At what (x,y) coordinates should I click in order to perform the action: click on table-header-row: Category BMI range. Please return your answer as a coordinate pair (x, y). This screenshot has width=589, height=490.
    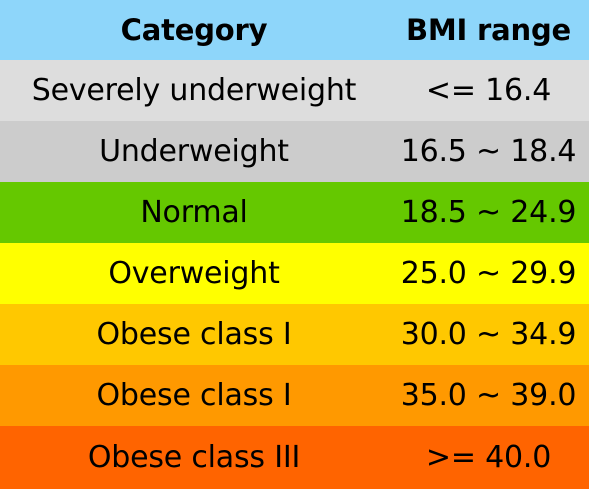
    Looking at the image, I should click on (294, 30).